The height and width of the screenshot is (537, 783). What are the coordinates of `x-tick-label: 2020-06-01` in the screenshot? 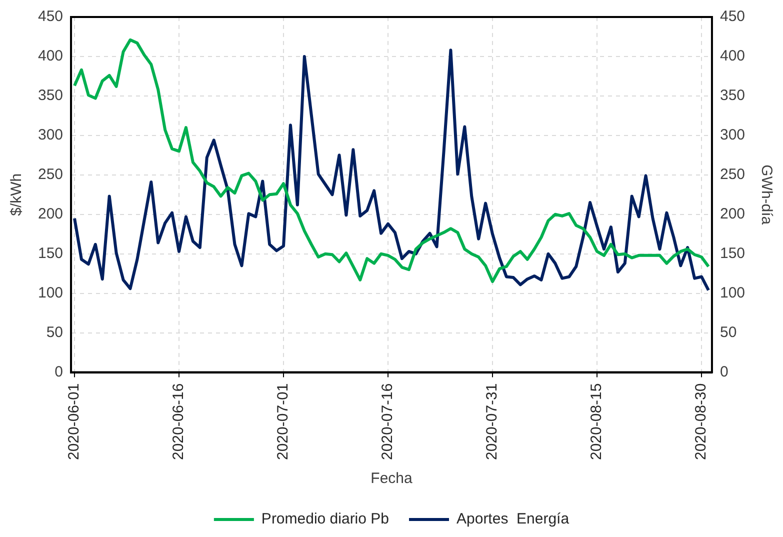 It's located at (74, 421).